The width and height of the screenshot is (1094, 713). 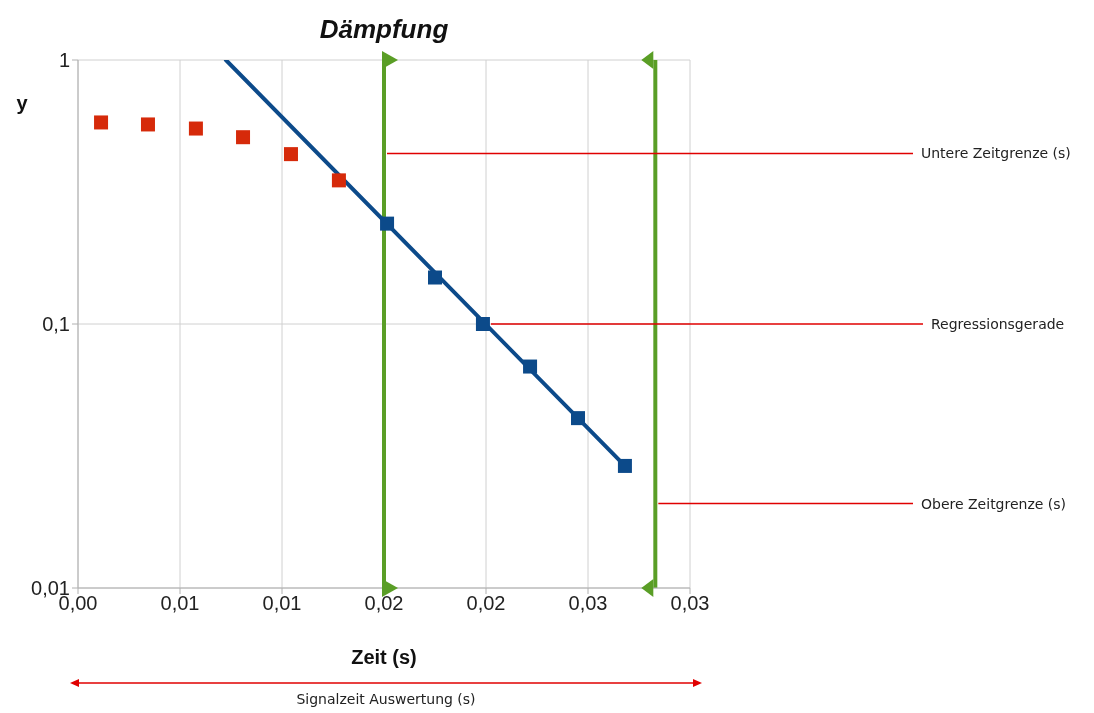 I want to click on ref-line-label: Untere Zeitgrenze (s), so click(x=996, y=153).